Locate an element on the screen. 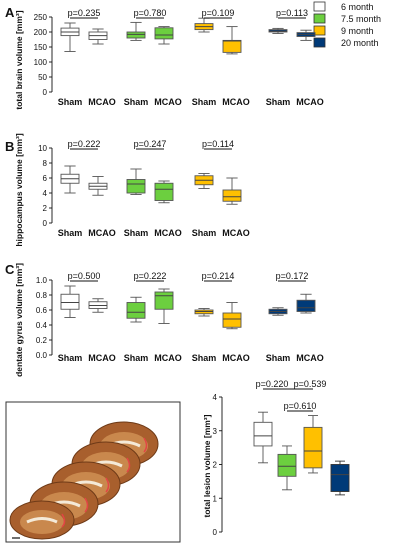  ylabel-a: total brain volume [mm³] is located at coordinates (19, 59).